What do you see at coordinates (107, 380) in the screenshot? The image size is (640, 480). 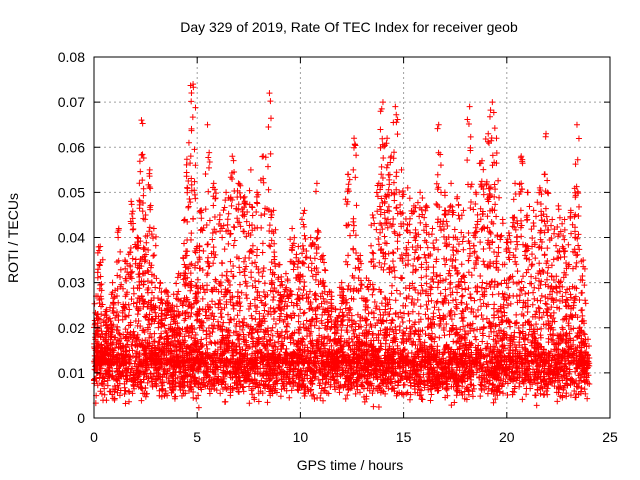 I see `data-point-2023` at bounding box center [107, 380].